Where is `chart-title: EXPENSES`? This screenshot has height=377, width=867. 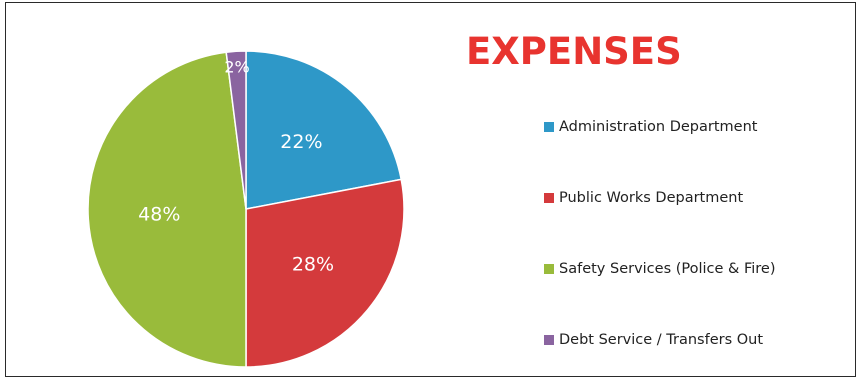
chart-title: EXPENSES is located at coordinates (574, 51).